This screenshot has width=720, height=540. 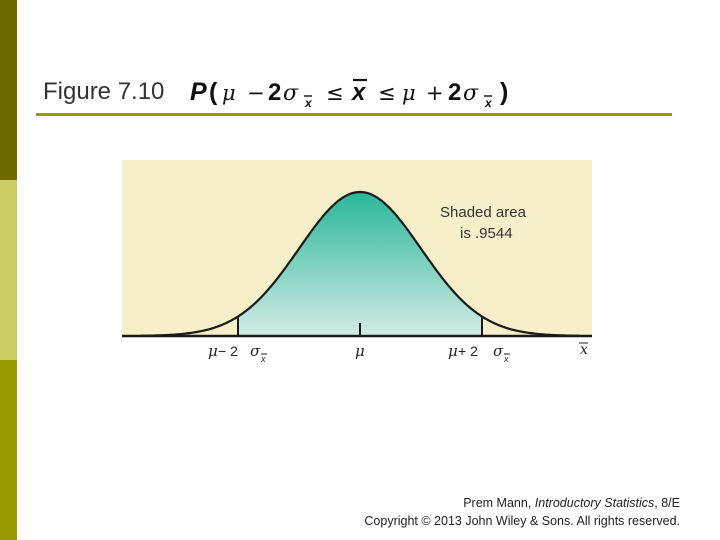 What do you see at coordinates (594, 503) in the screenshot?
I see `credit-book-title: Introductory Statistics` at bounding box center [594, 503].